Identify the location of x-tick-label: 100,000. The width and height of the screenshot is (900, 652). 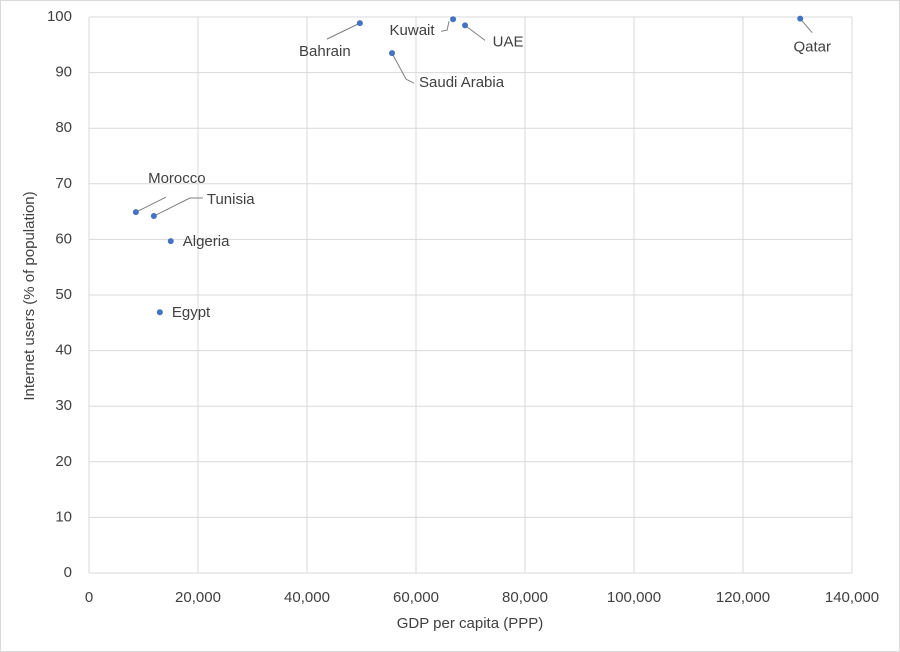
(634, 597).